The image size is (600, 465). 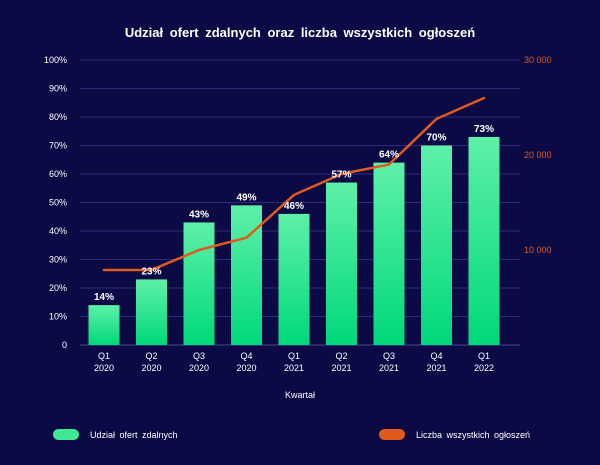 I want to click on left-axis-tick-label: 30%, so click(x=58, y=260).